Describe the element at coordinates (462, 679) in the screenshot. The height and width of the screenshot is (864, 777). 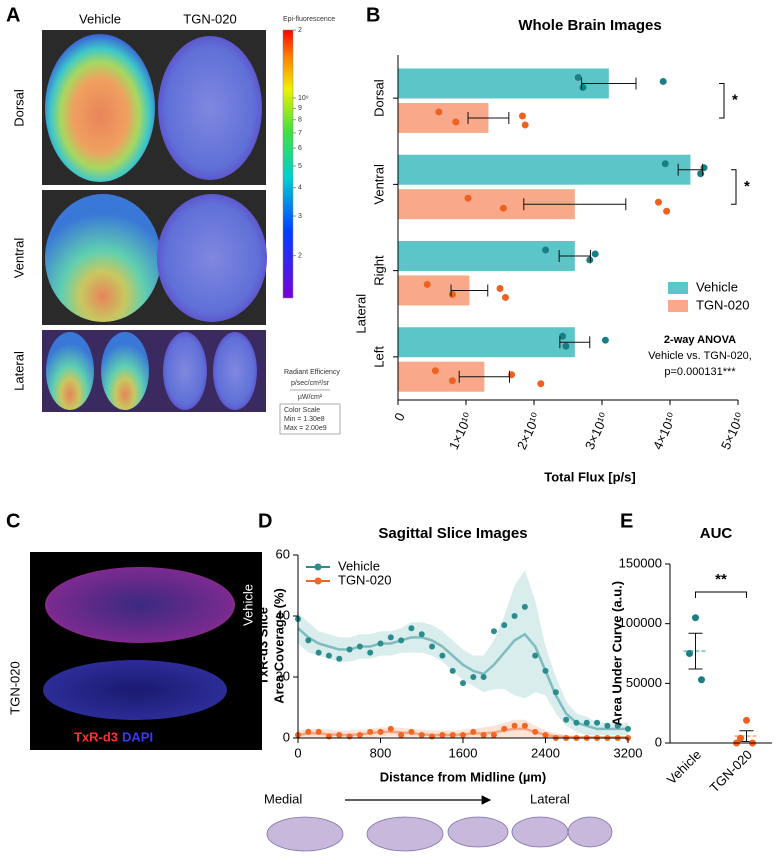
I see `fit-line` at that location.